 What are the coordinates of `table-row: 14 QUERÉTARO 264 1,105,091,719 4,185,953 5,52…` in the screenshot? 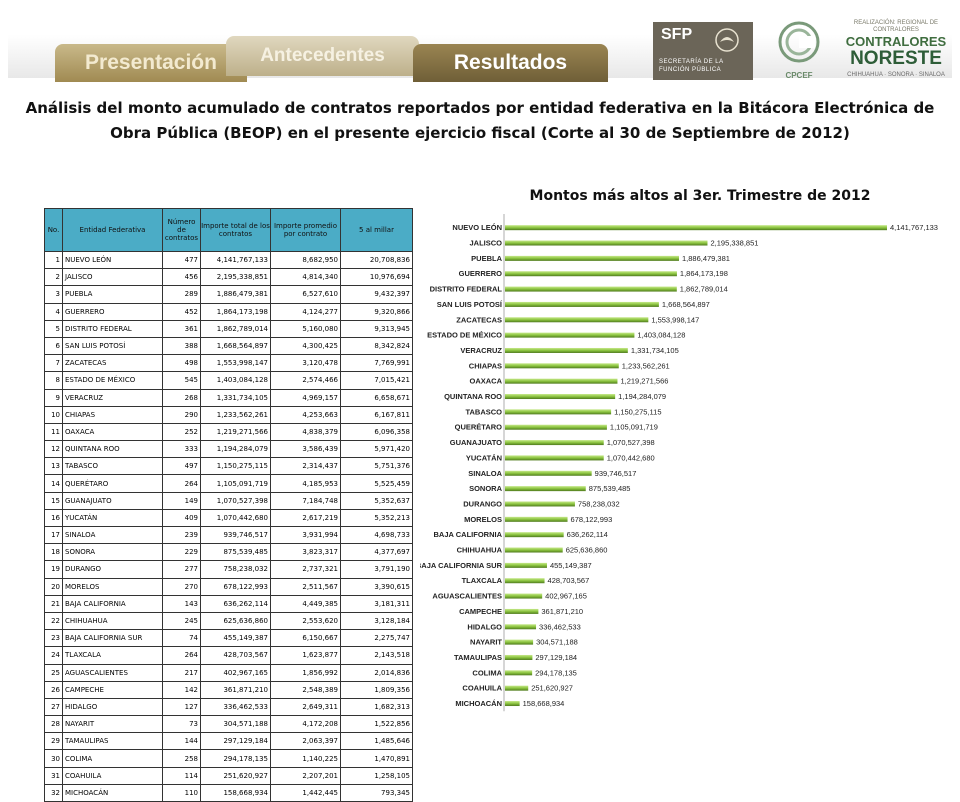 It's located at (228, 483).